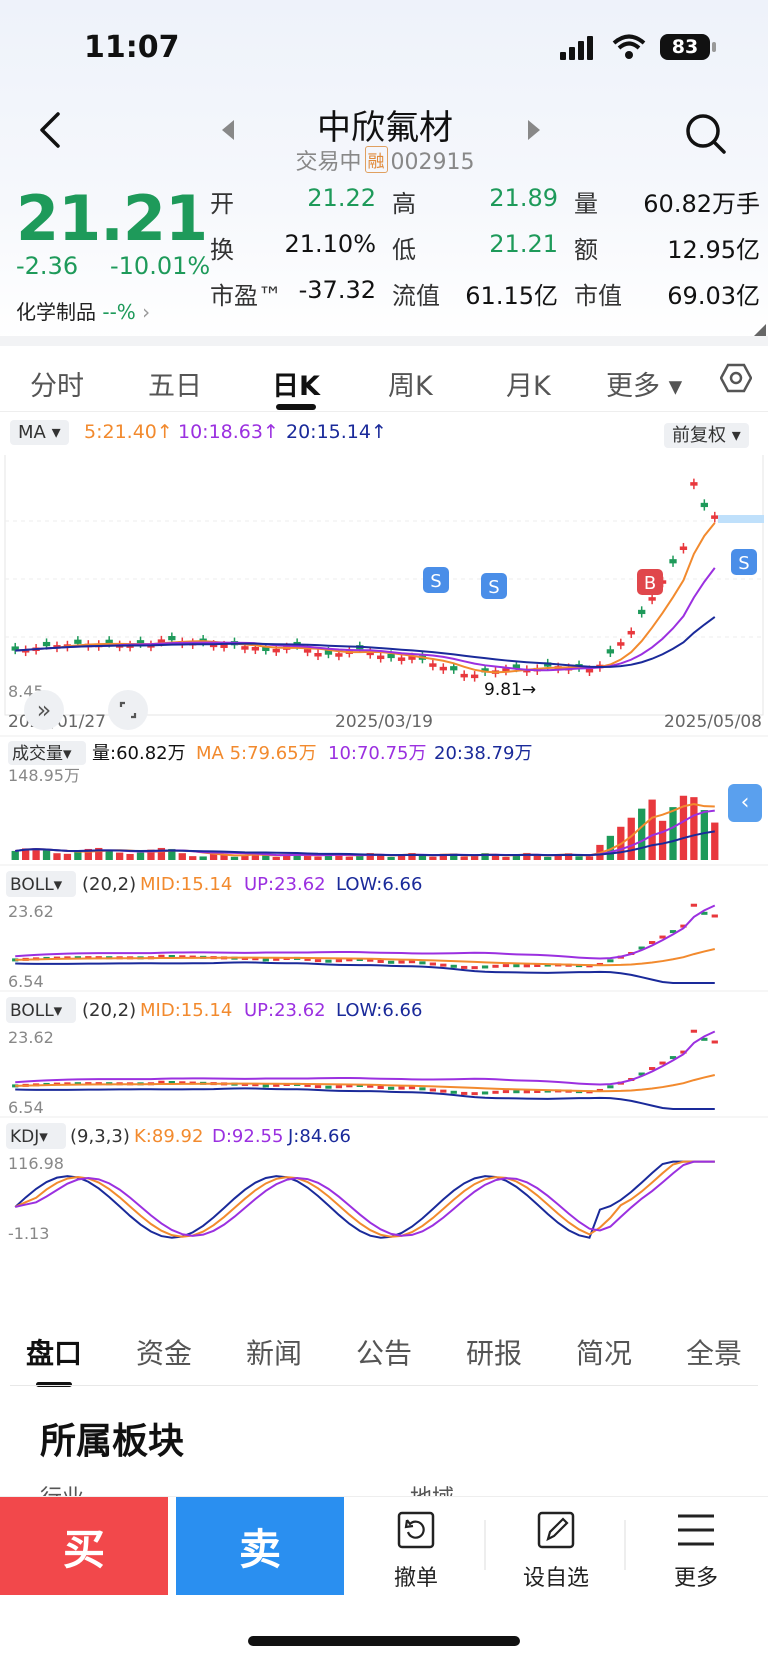  Describe the element at coordinates (365, 1058) in the screenshot. I see `boll2-up-line` at that location.